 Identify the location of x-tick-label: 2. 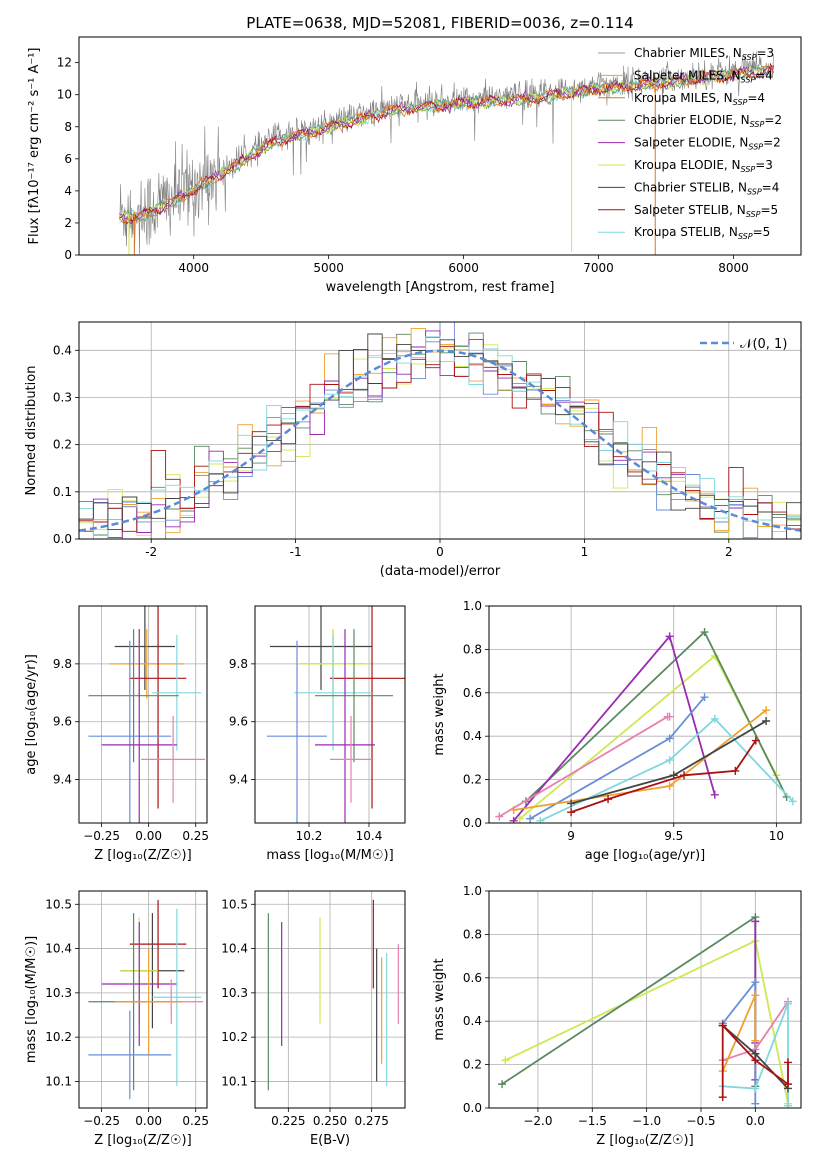
(729, 552).